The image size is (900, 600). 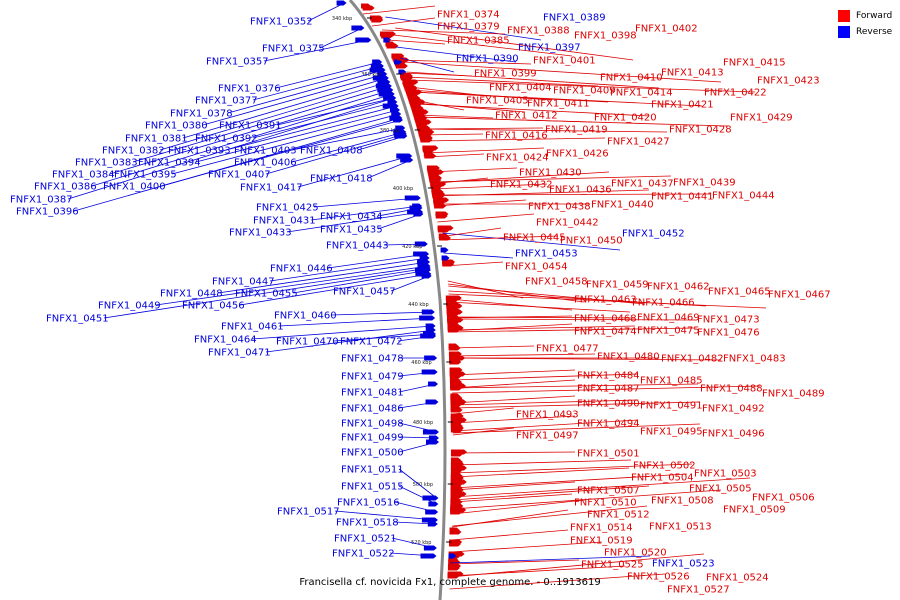 What do you see at coordinates (793, 394) in the screenshot?
I see `gene-label: FNFX1_0489` at bounding box center [793, 394].